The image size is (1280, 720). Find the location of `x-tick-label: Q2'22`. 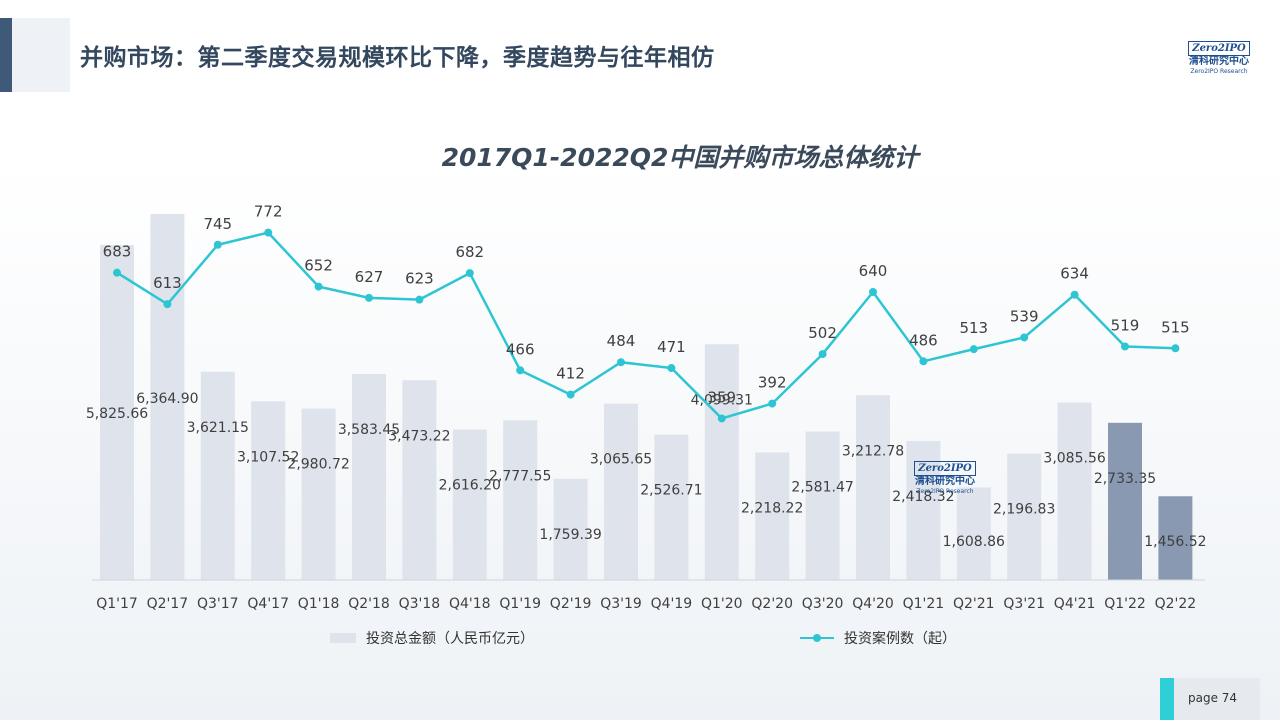

x-tick-label: Q2'22 is located at coordinates (1176, 604).